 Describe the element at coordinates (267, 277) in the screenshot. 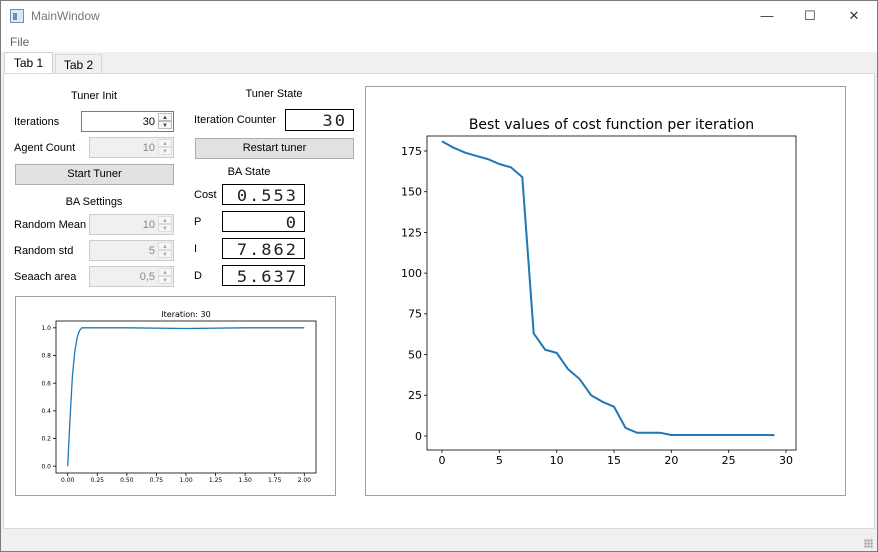

I see `d-value: 5.637` at that location.